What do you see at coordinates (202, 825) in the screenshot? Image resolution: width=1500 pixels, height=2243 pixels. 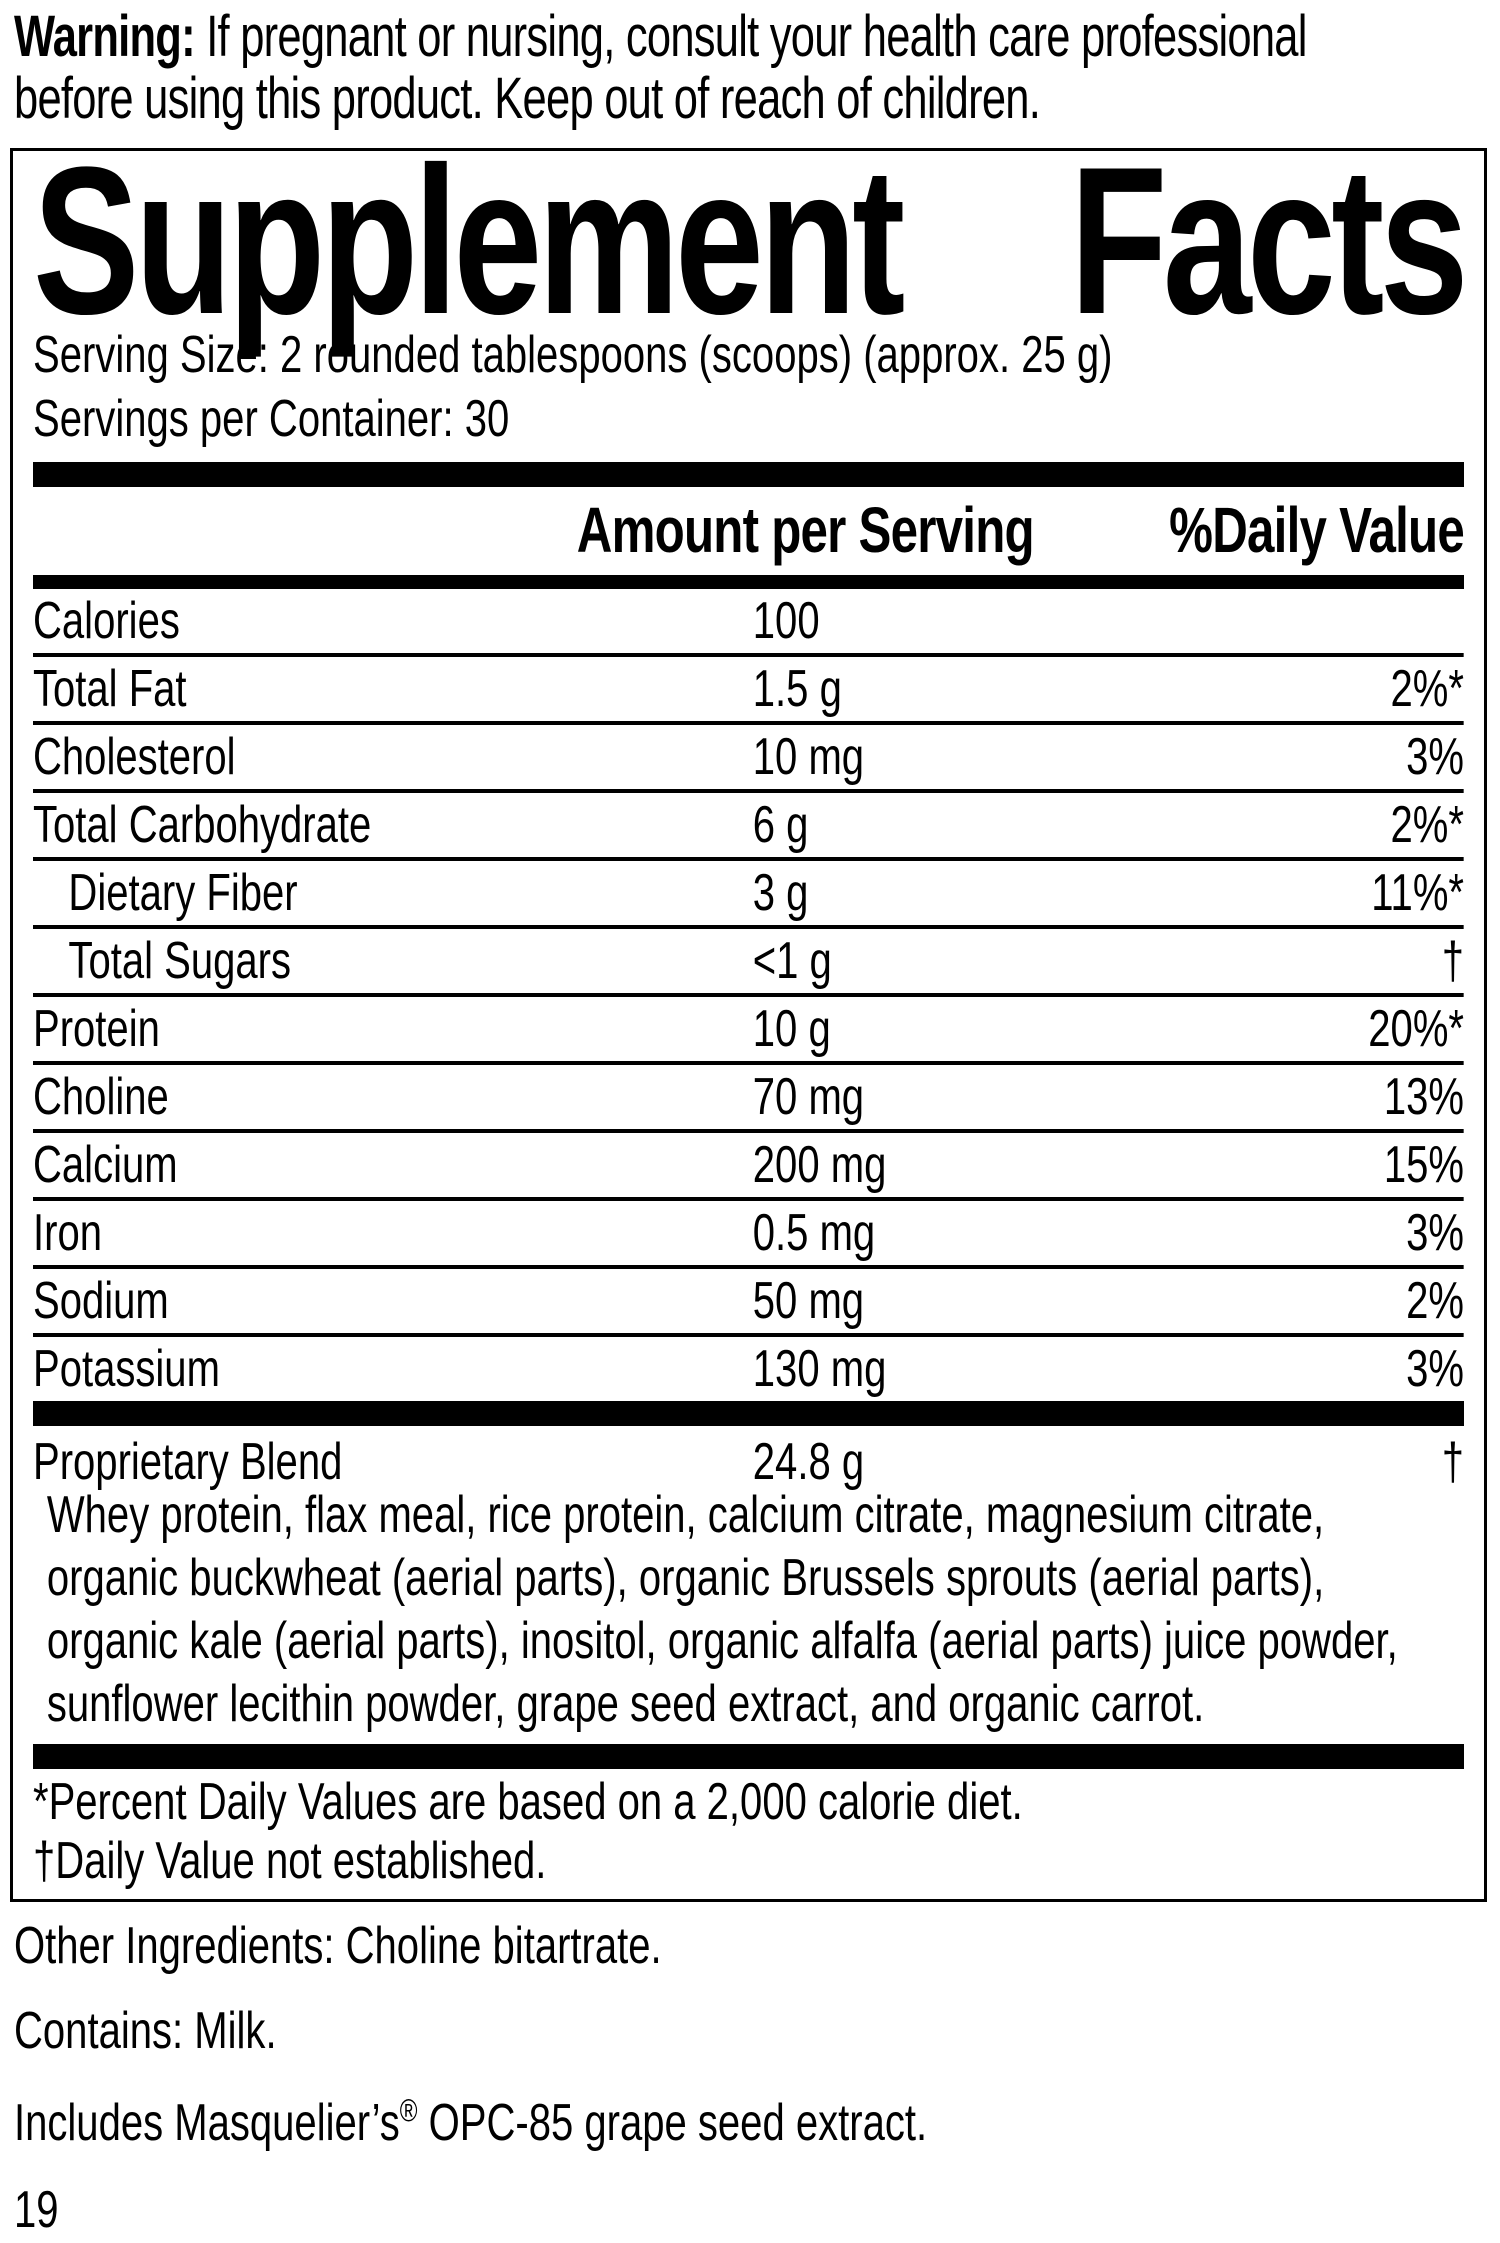 I see `nutrient-label: Total Carbohydrate` at bounding box center [202, 825].